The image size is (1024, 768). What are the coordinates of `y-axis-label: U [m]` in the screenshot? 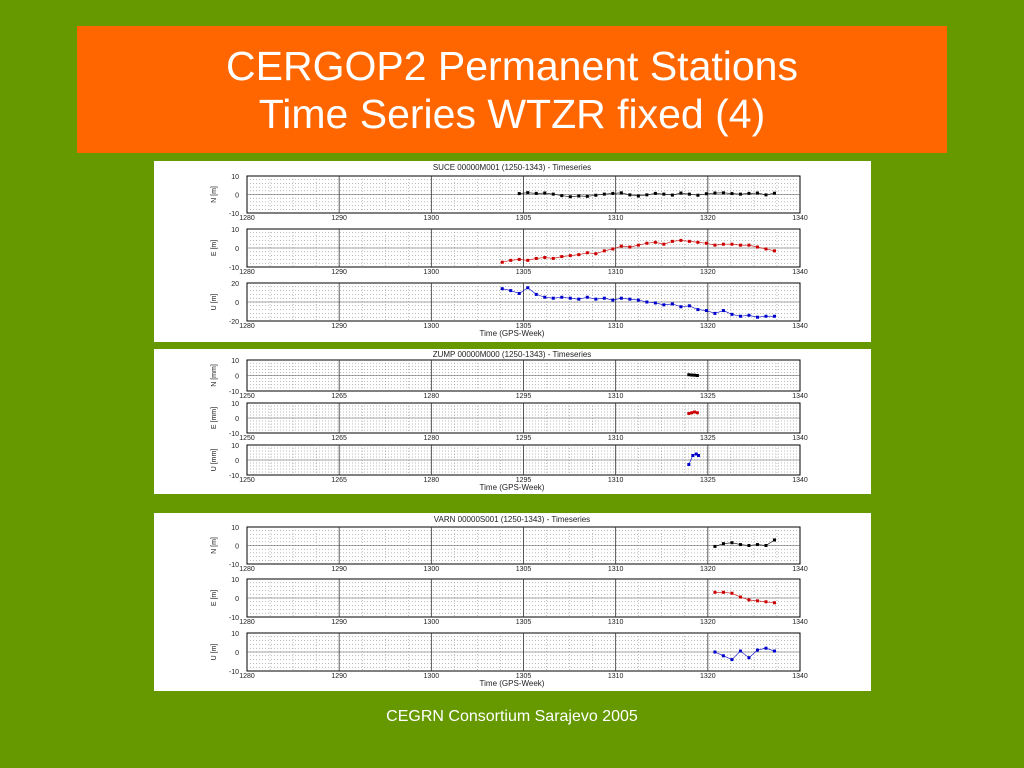 It's located at (214, 302).